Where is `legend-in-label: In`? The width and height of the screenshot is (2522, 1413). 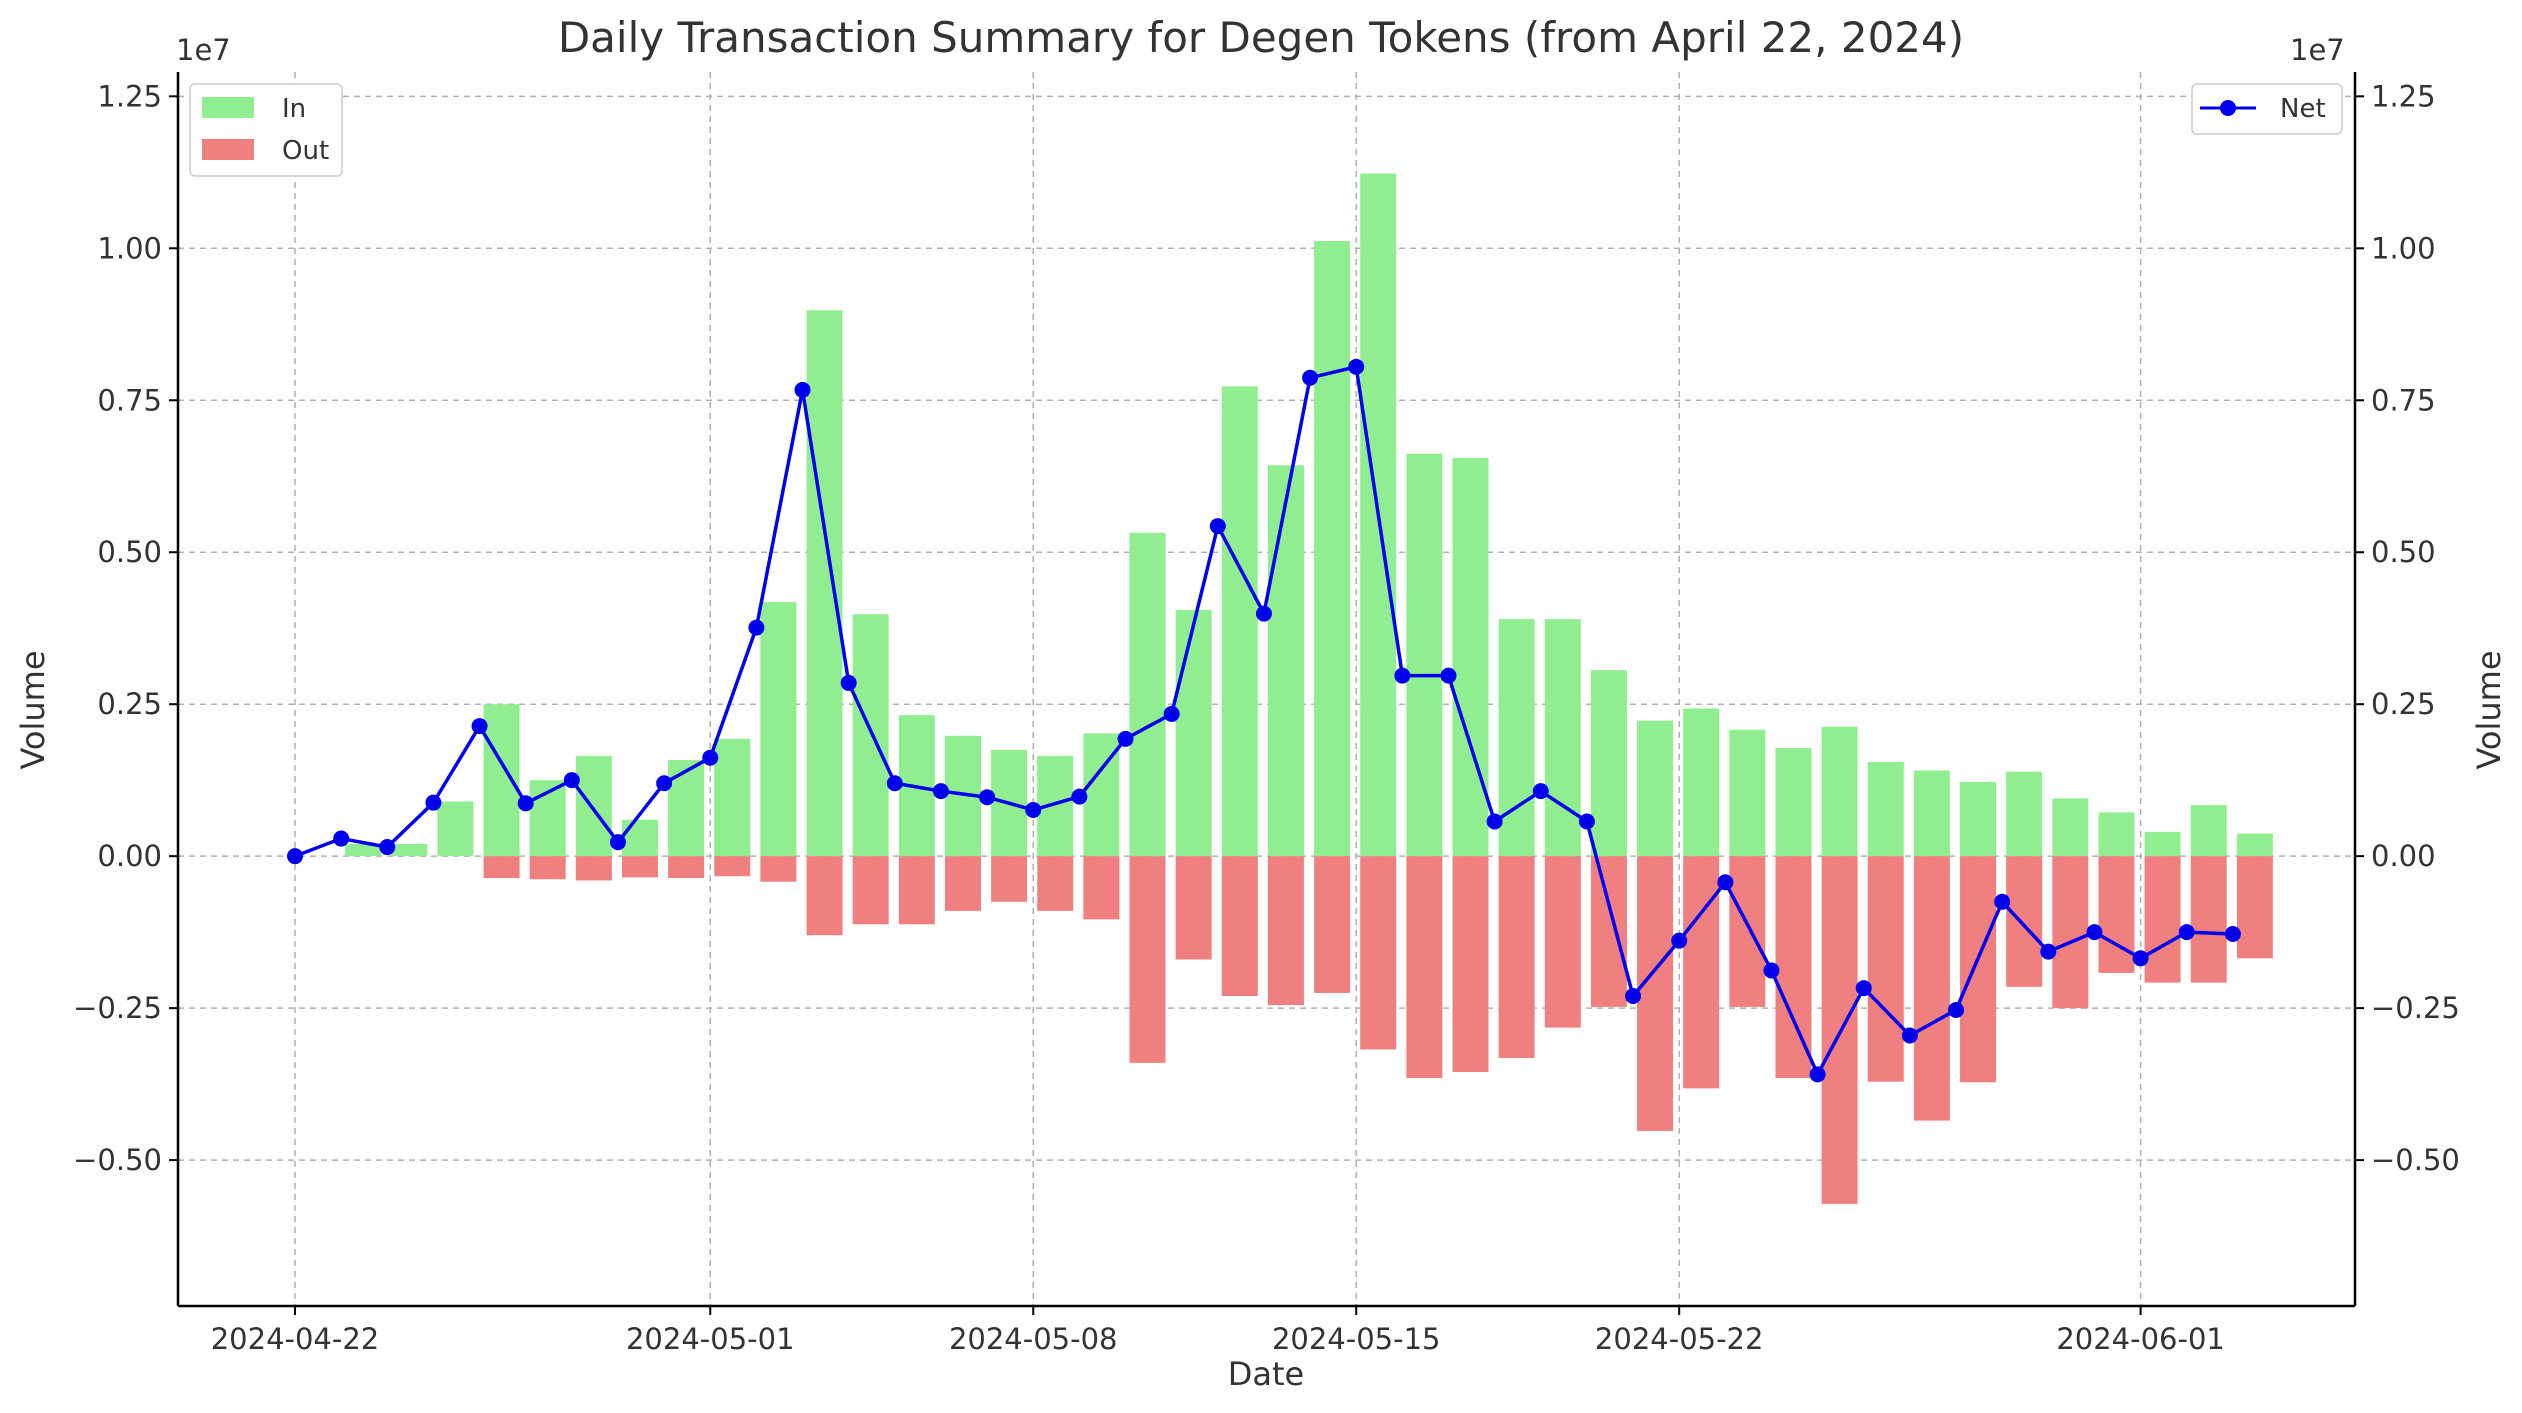 legend-in-label: In is located at coordinates (294, 109).